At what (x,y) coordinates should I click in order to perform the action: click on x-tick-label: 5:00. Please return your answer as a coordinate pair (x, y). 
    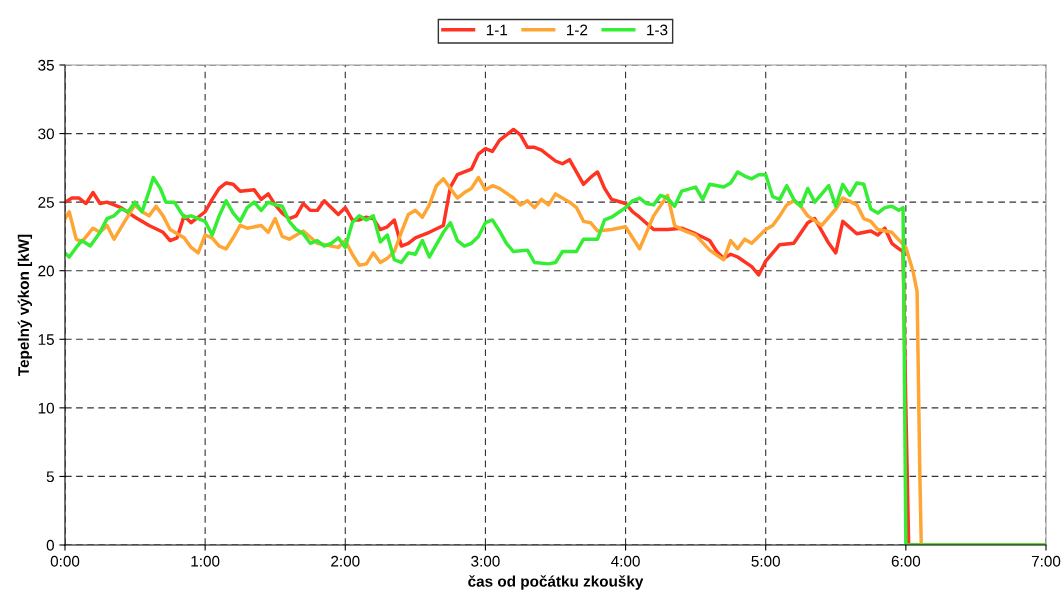
    Looking at the image, I should click on (765, 561).